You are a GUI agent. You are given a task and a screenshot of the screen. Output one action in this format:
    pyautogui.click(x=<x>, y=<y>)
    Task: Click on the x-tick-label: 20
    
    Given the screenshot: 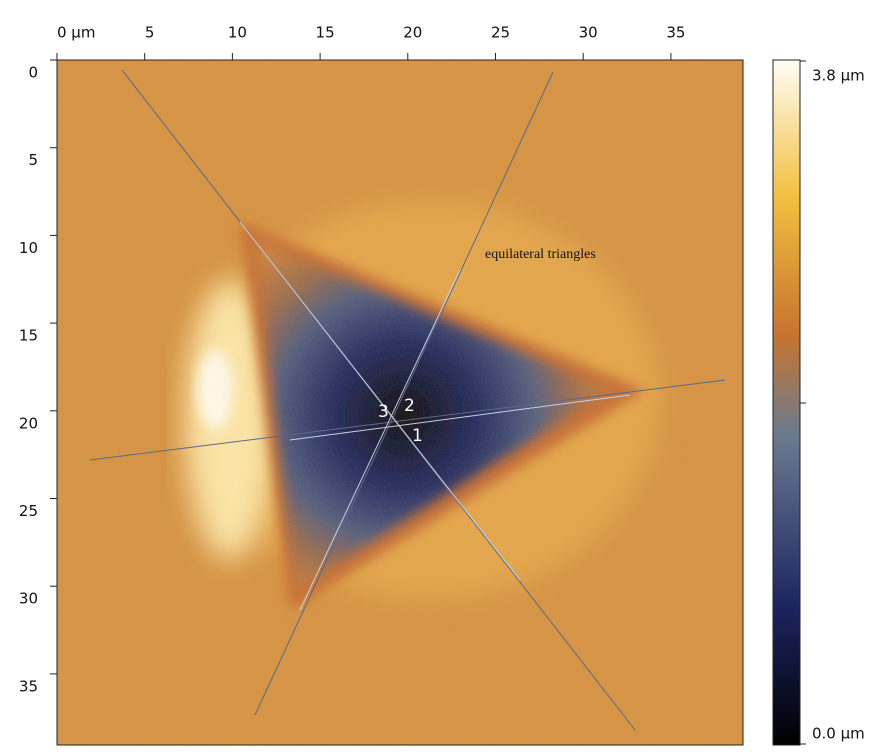 What is the action you would take?
    pyautogui.click(x=412, y=33)
    